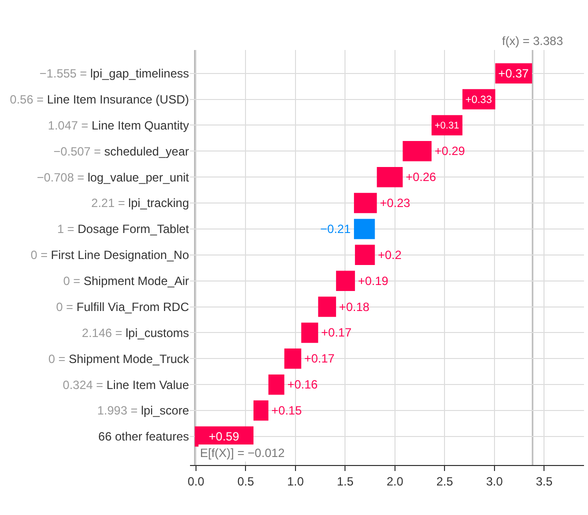 Image resolution: width=588 pixels, height=515 pixels. Describe the element at coordinates (395, 203) in the screenshot. I see `data-label: +0.23` at that location.